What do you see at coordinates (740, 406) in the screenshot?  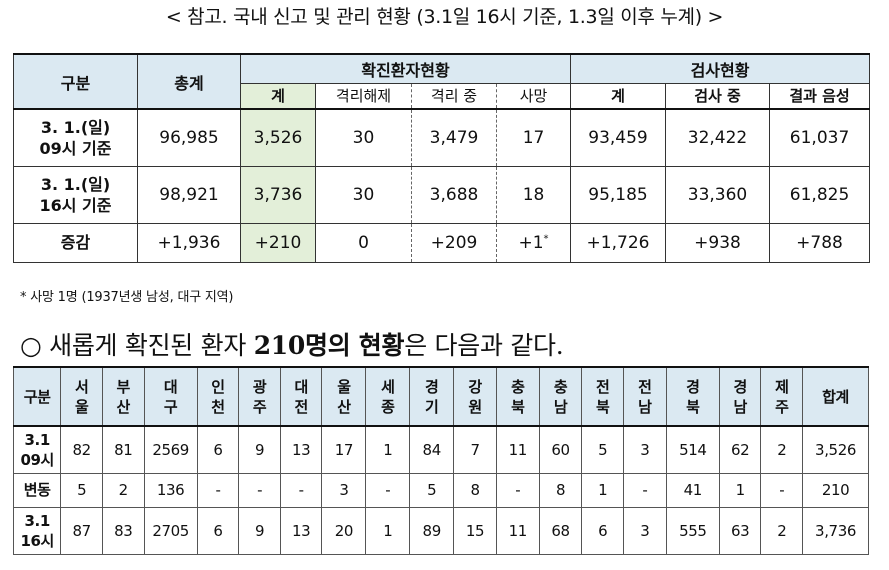 I see `header-region-char: 남` at bounding box center [740, 406].